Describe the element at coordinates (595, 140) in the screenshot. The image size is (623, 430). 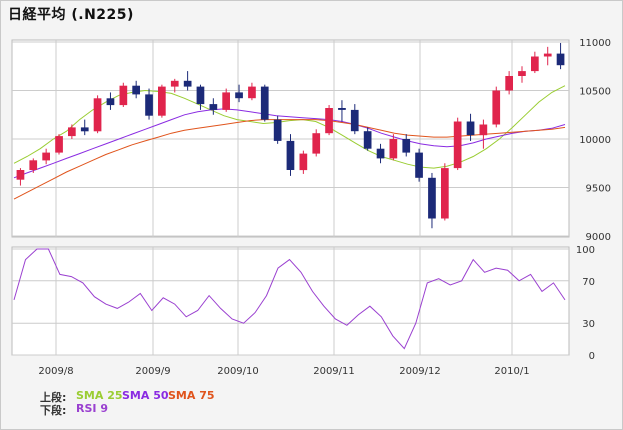
I see `price-y-tick-label: 10000` at that location.